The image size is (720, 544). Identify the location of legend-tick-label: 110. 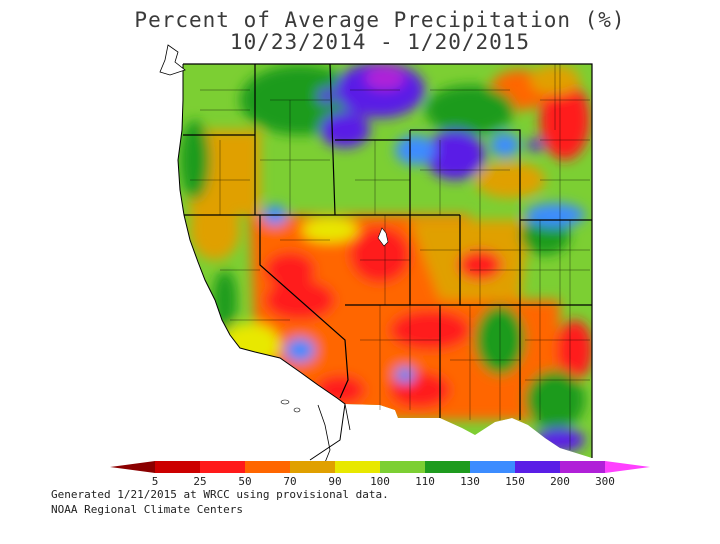
(425, 481).